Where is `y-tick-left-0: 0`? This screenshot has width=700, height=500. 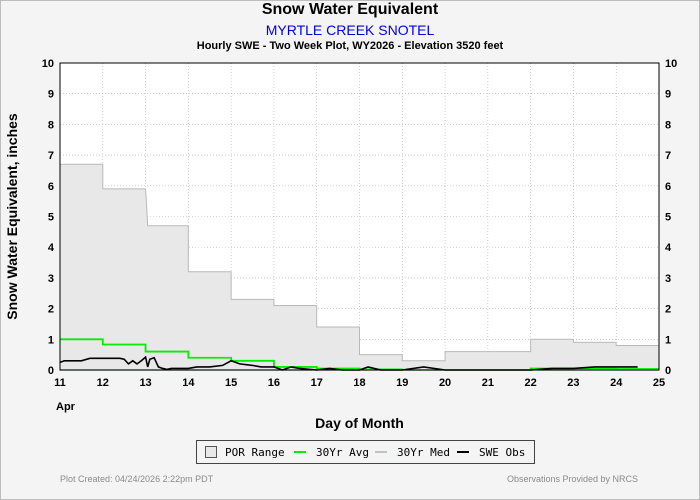
y-tick-left-0: 0 is located at coordinates (51, 371).